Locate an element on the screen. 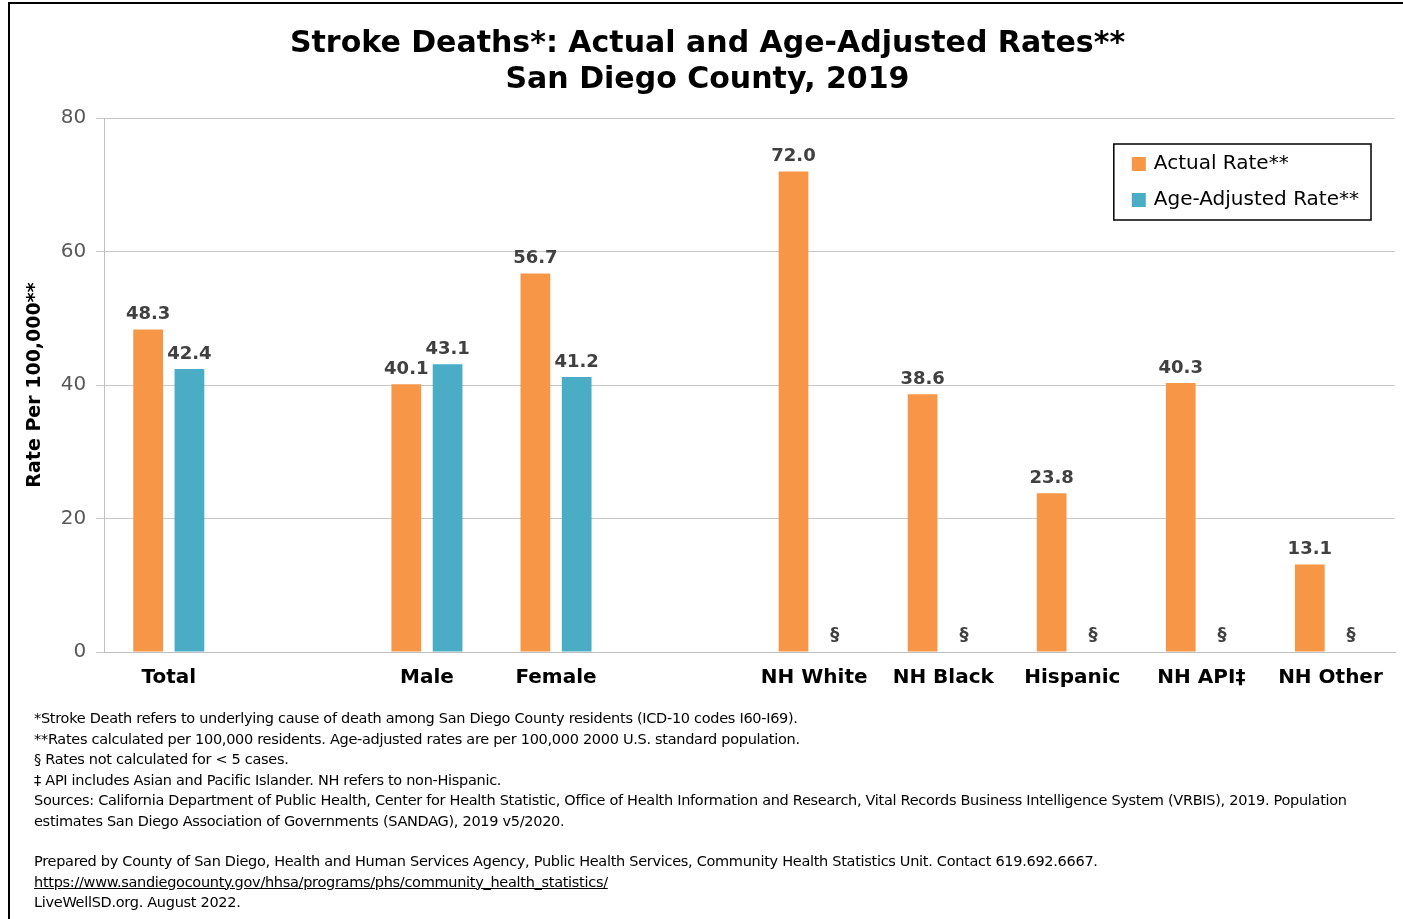 Image resolution: width=1403 pixels, height=919 pixels. data-label: 42.4 is located at coordinates (189, 352).